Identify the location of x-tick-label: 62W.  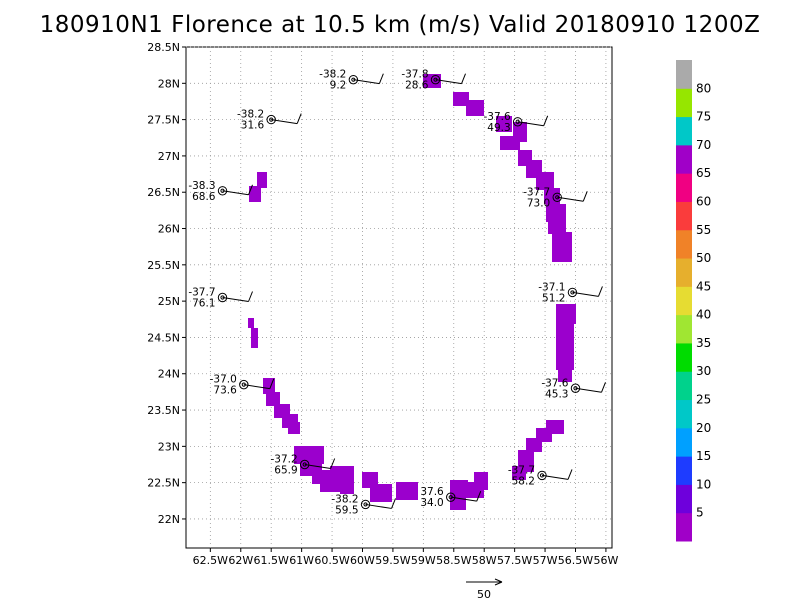
(240, 560).